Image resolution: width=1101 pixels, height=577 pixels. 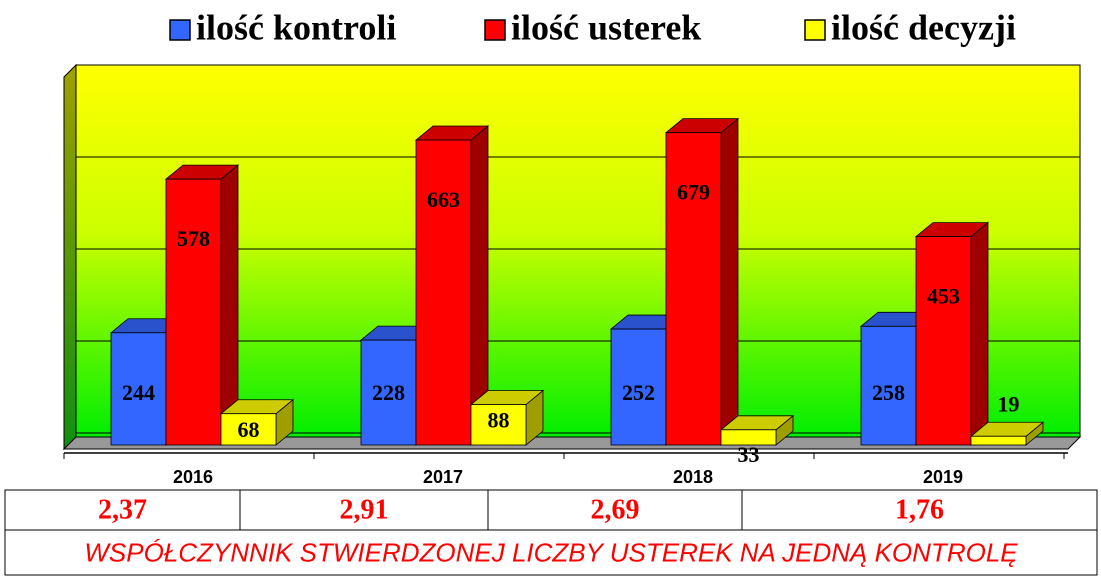 I want to click on data-label: 244, so click(x=138, y=392).